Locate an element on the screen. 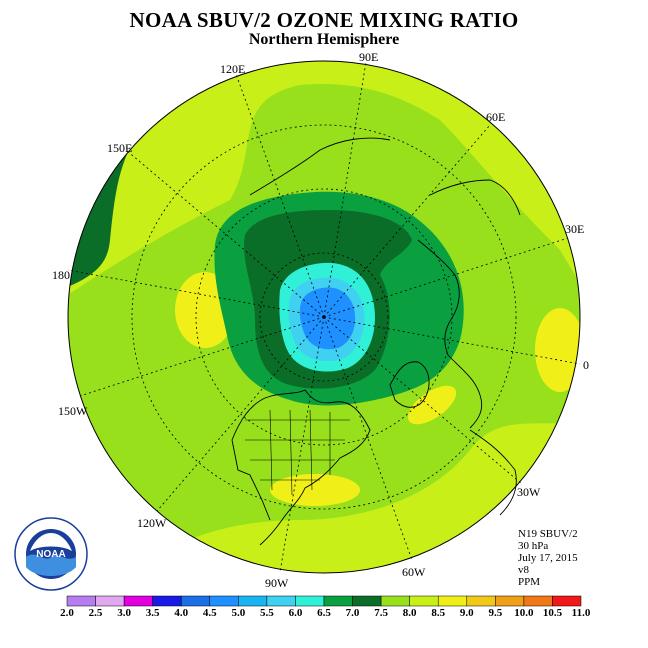 The height and width of the screenshot is (648, 648). colorbar-tick-label: 4.0 is located at coordinates (181, 613).